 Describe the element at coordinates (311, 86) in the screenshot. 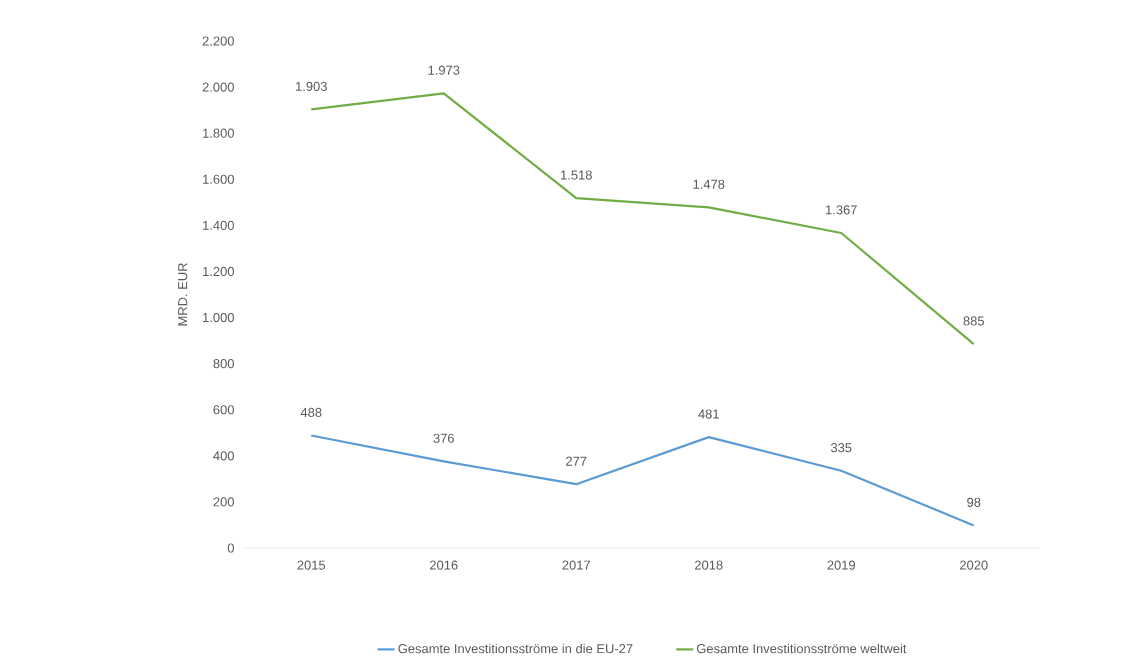

I see `data-label: 1.903` at that location.